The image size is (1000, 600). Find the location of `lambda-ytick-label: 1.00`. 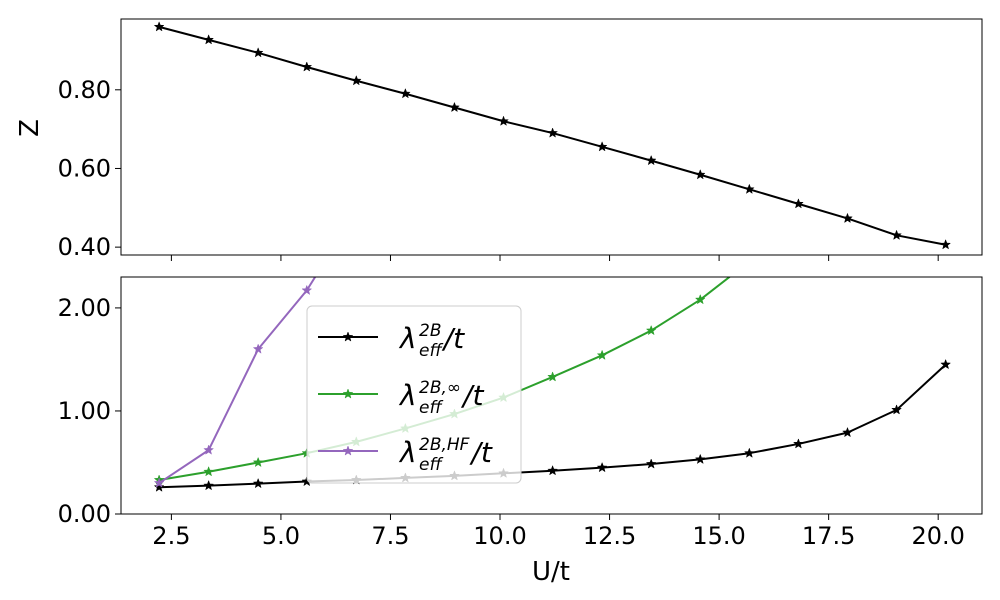

lambda-ytick-label: 1.00 is located at coordinates (84, 411).